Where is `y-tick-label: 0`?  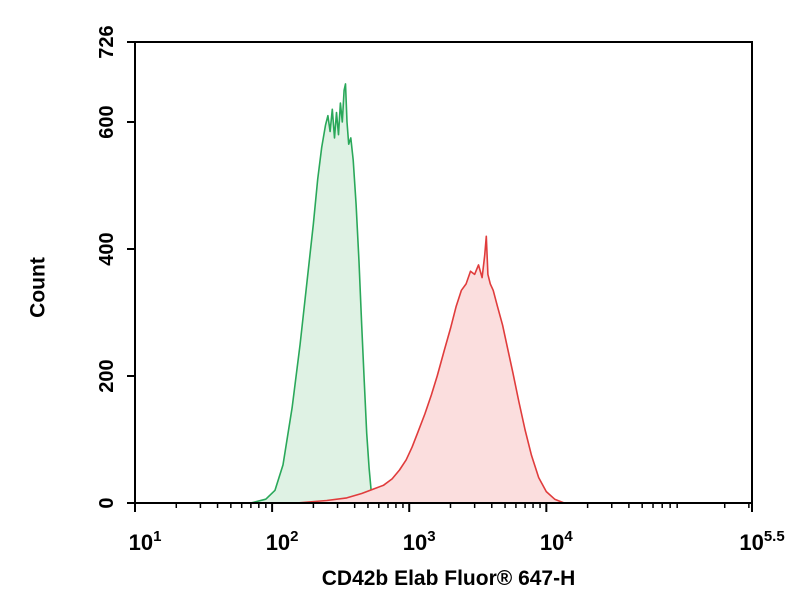
y-tick-label: 0 is located at coordinates (107, 502).